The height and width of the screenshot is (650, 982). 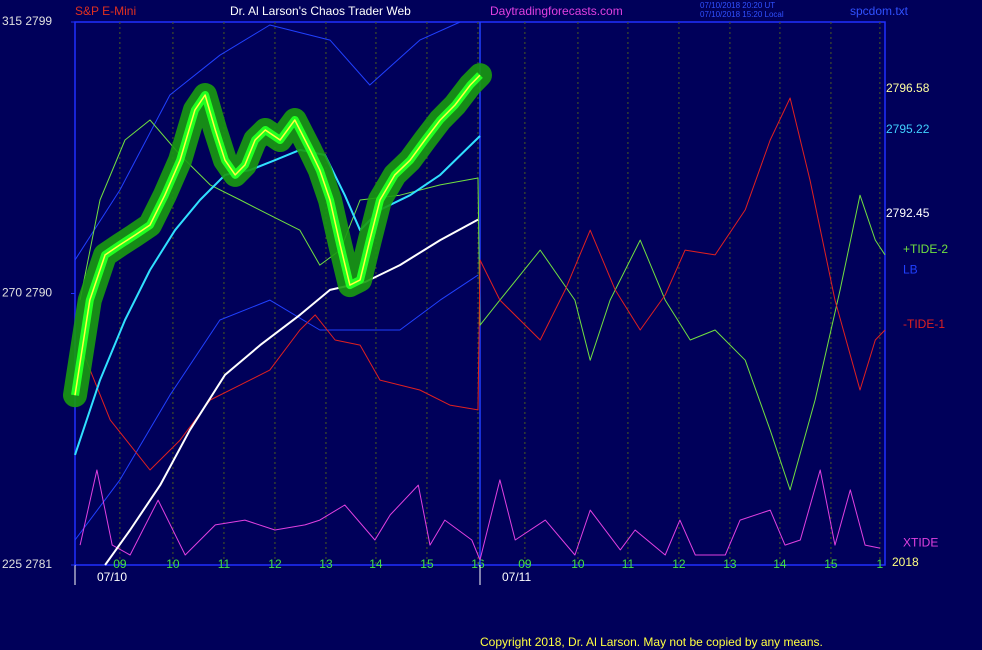 I want to click on instrument: S&P E-Mini, so click(x=105, y=11).